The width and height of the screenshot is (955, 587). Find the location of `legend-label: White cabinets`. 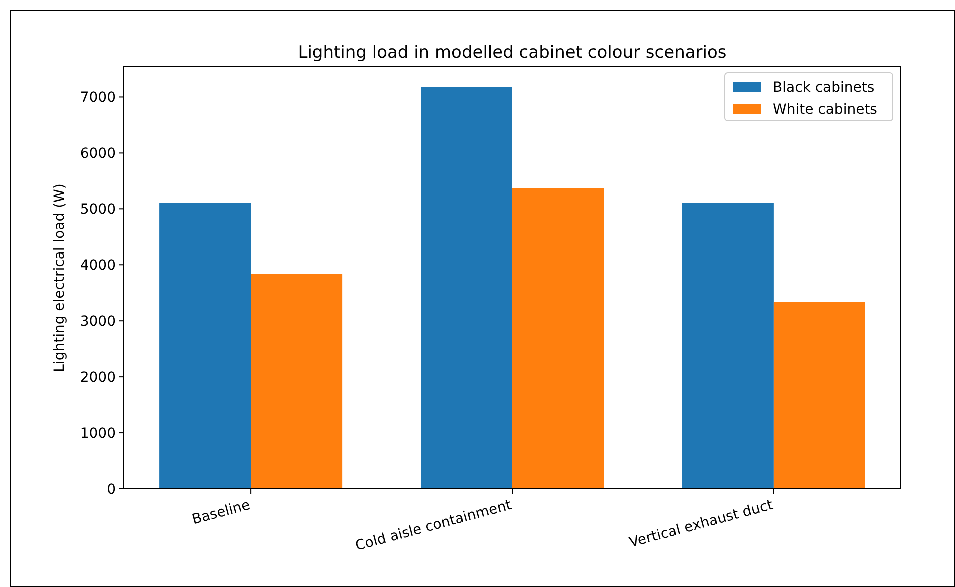

legend-label: White cabinets is located at coordinates (825, 110).